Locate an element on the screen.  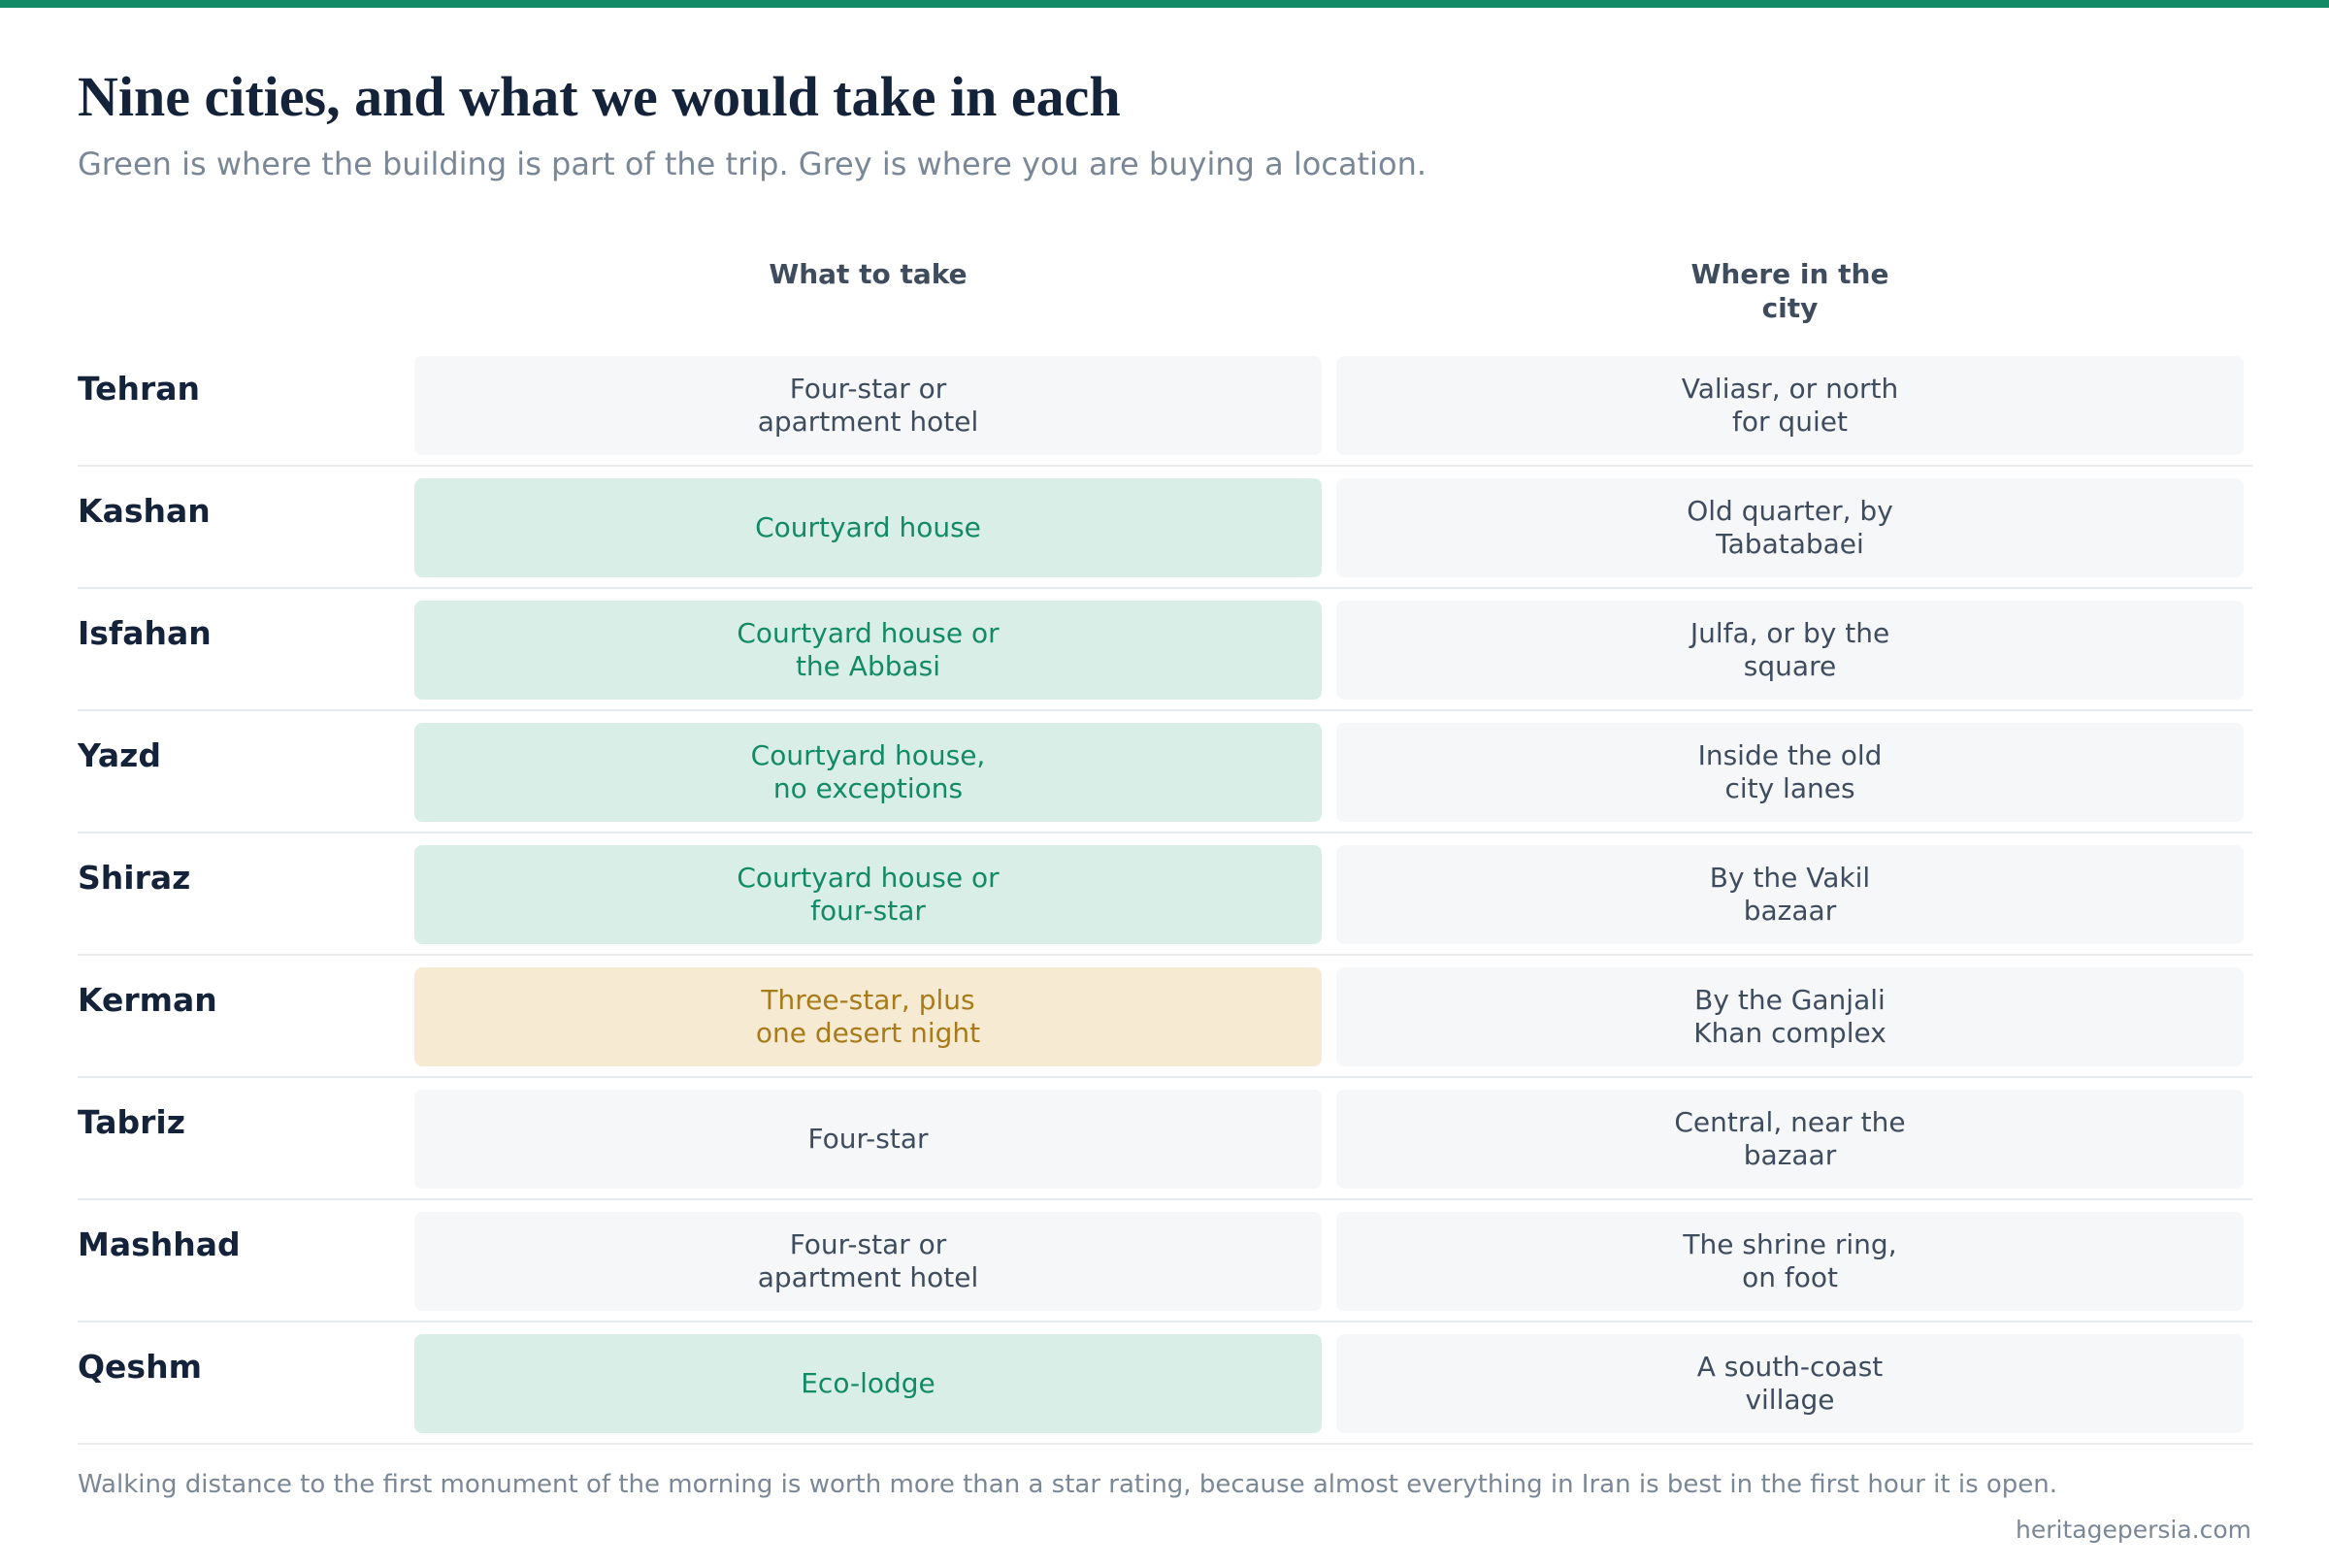
where-in-city-cell: By the Ganjali Khan complex is located at coordinates (1790, 1016).